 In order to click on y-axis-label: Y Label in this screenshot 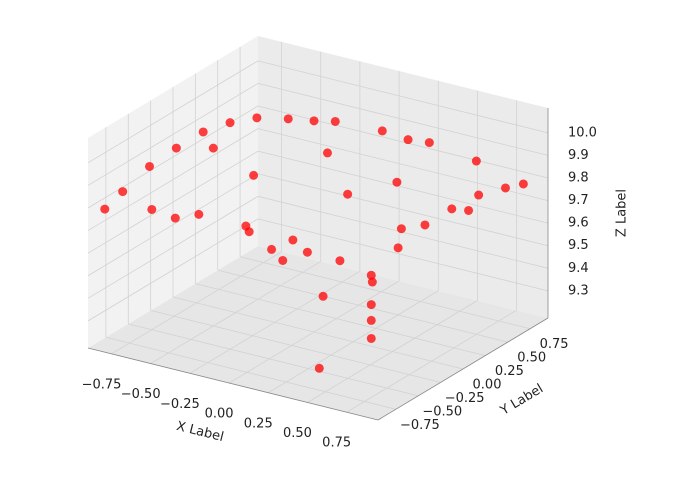, I will do `click(521, 400)`.